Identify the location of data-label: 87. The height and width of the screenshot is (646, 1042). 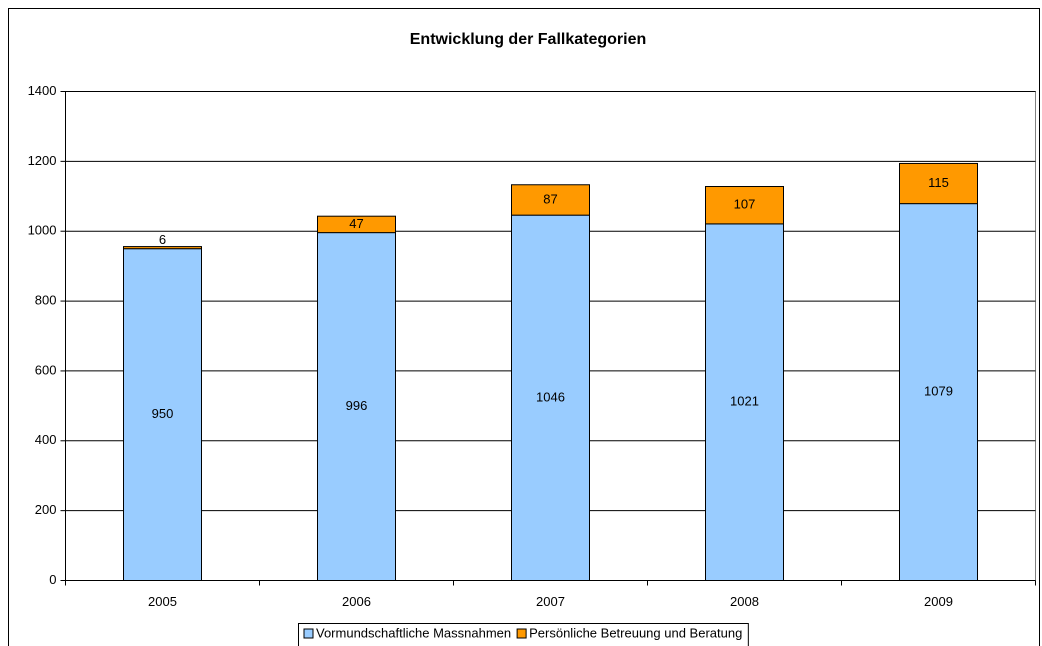
(550, 198).